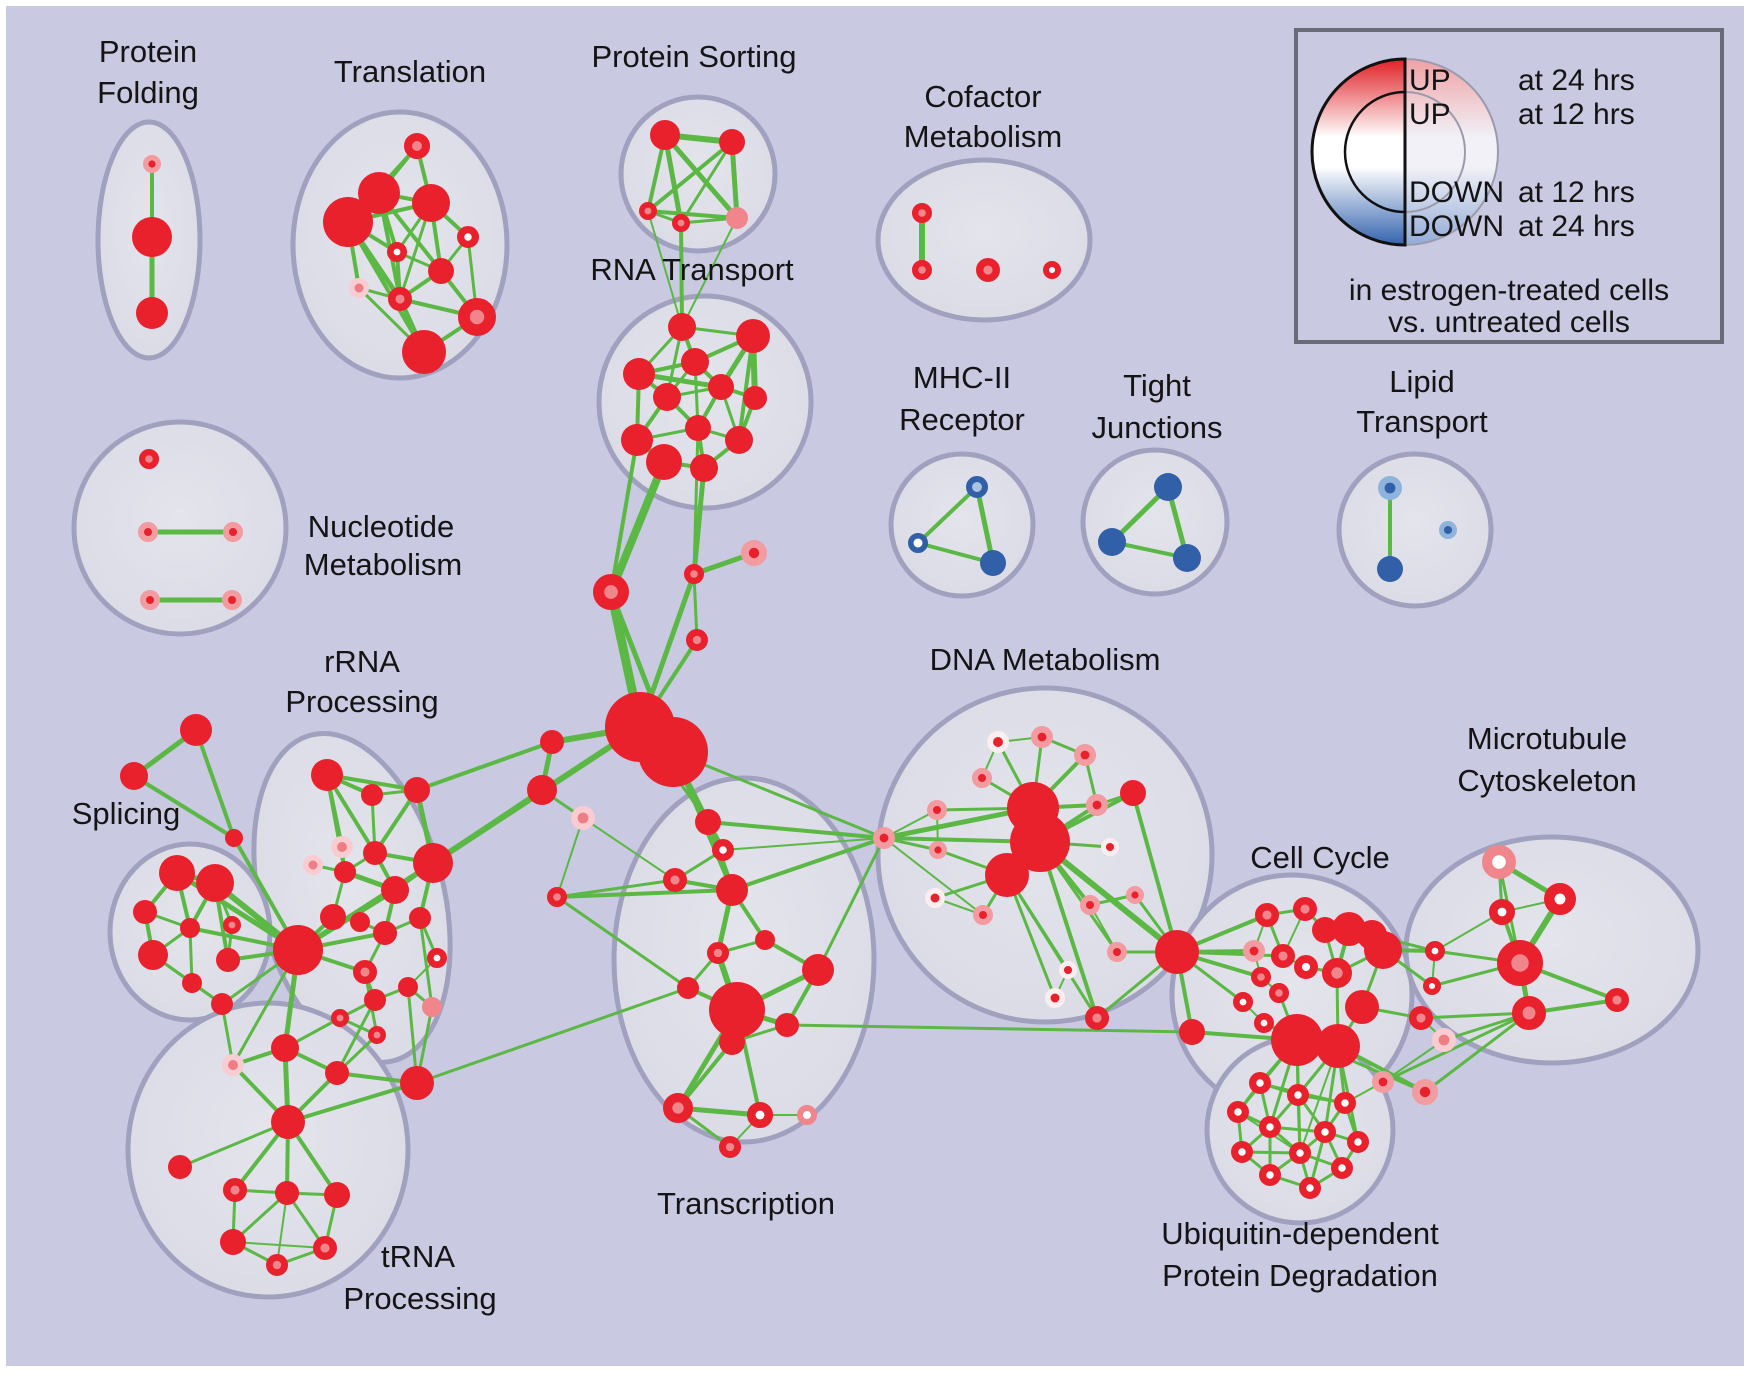 The height and width of the screenshot is (1376, 1750). I want to click on edge-ps2-ps3, so click(690, 176).